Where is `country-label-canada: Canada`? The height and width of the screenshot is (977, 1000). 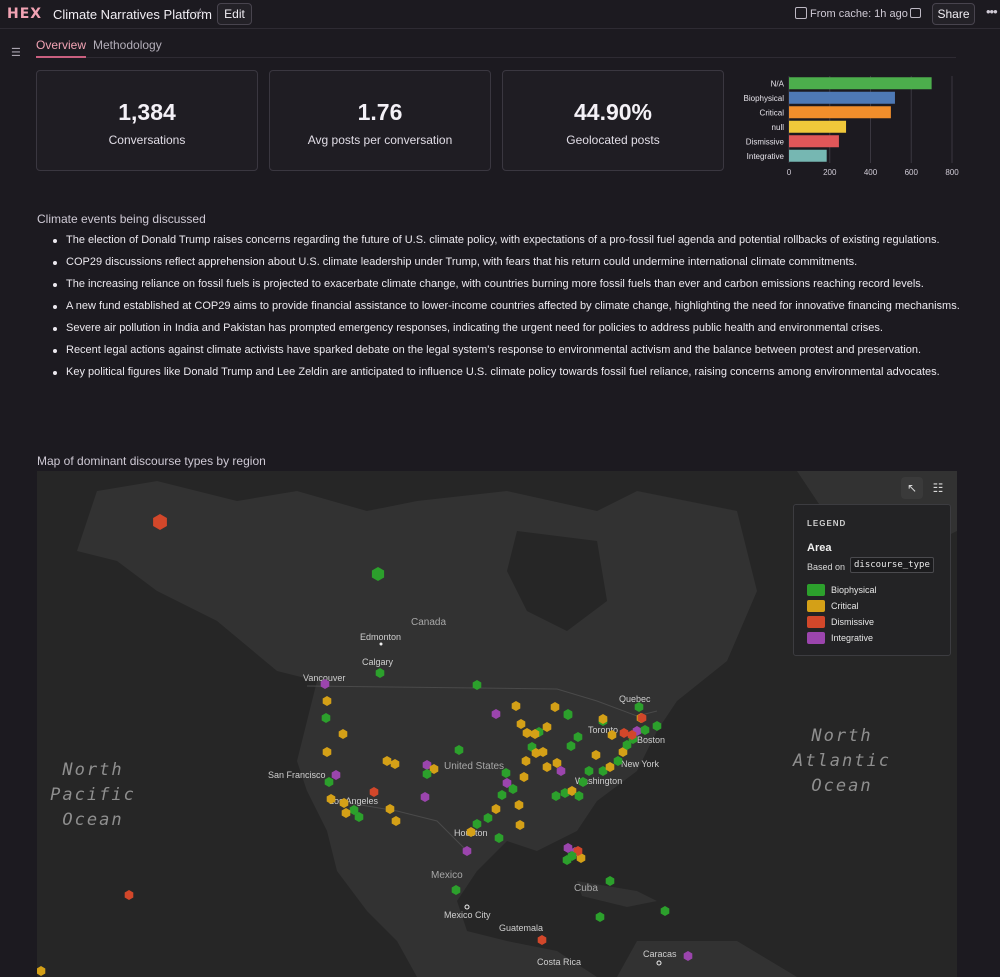 country-label-canada: Canada is located at coordinates (428, 622).